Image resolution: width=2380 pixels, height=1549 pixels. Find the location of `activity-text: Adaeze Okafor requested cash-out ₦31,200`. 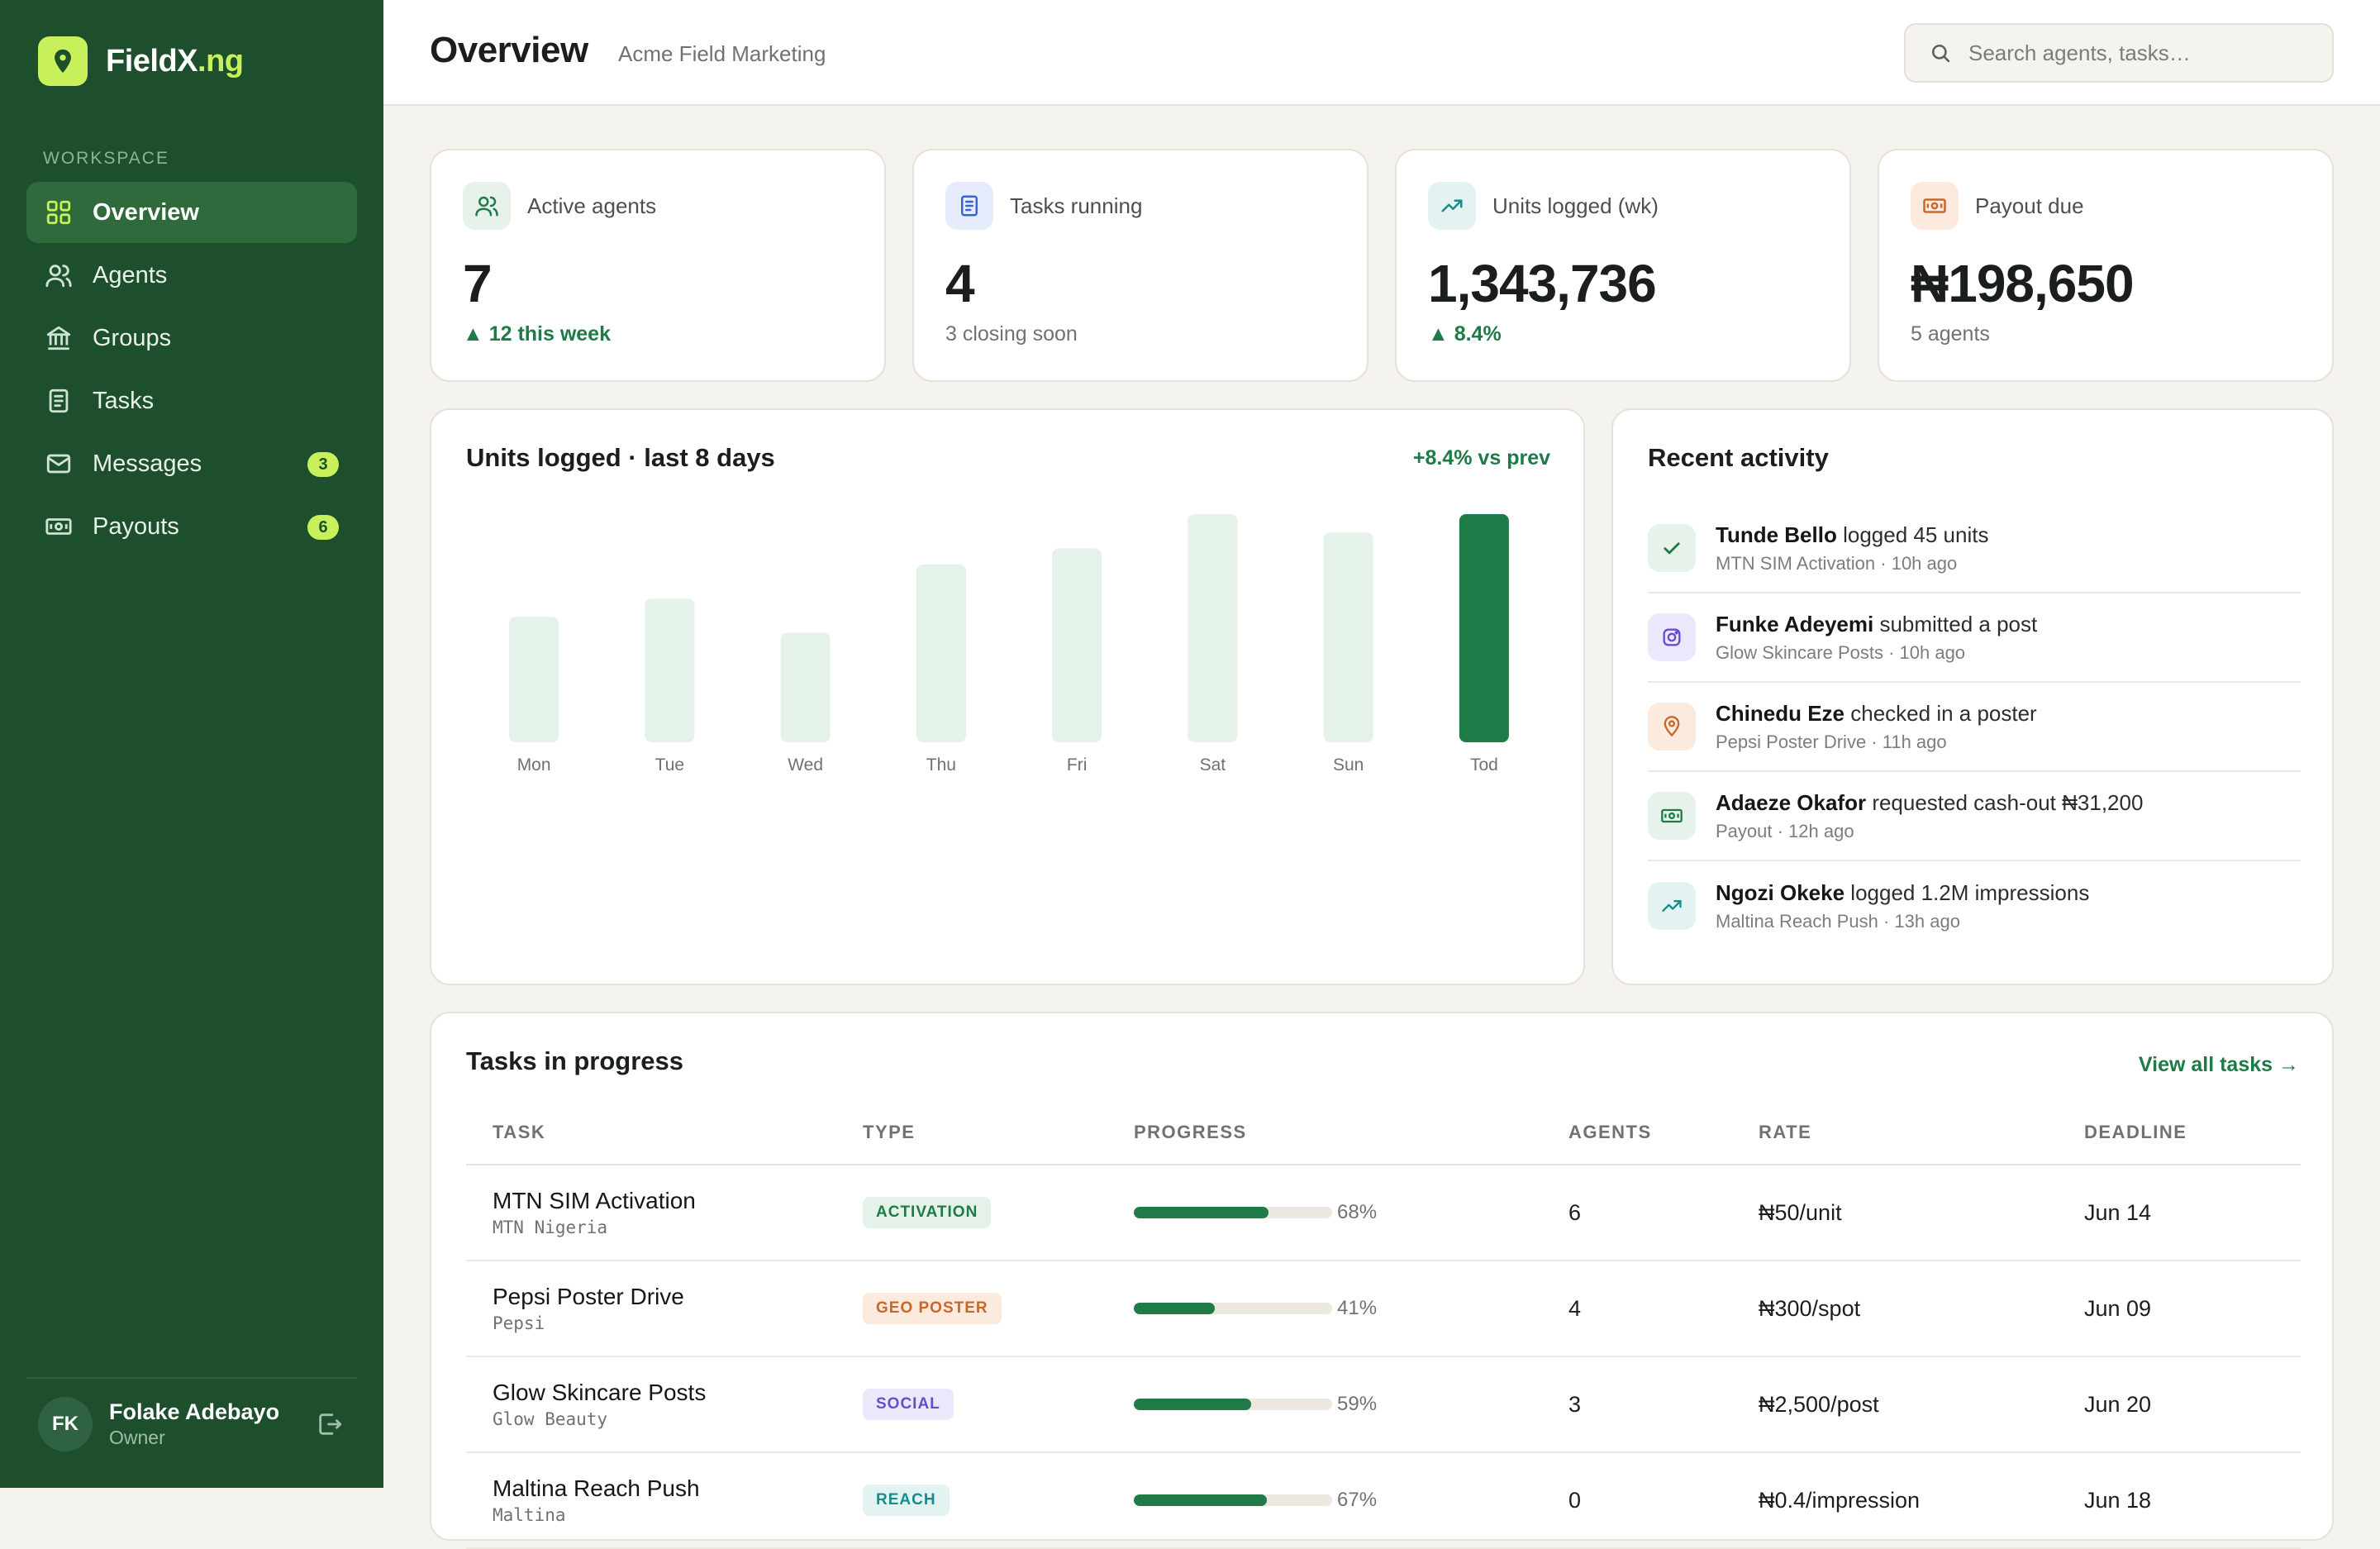

activity-text: Adaeze Okafor requested cash-out ₦31,200 is located at coordinates (1929, 803).